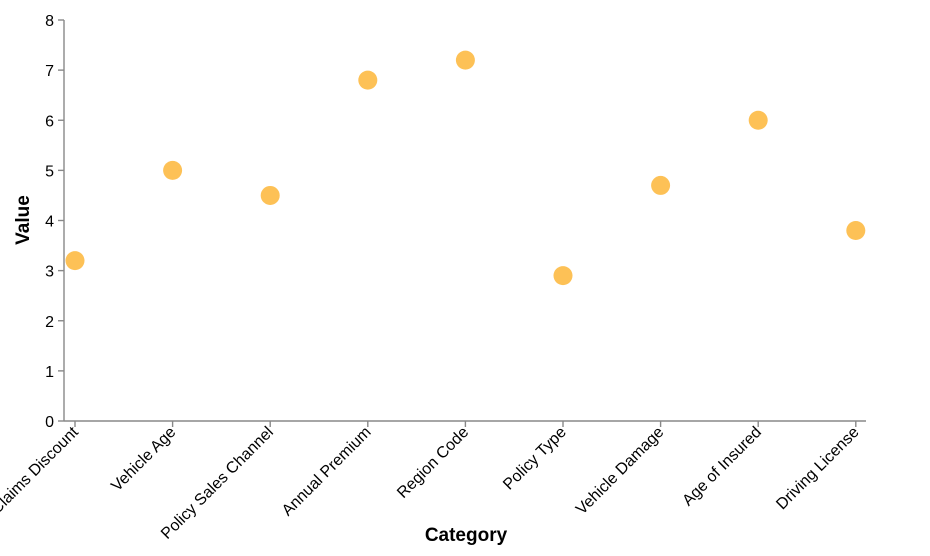 Image resolution: width=930 pixels, height=556 pixels. Describe the element at coordinates (23, 220) in the screenshot. I see `y-axis-title: Value` at that location.